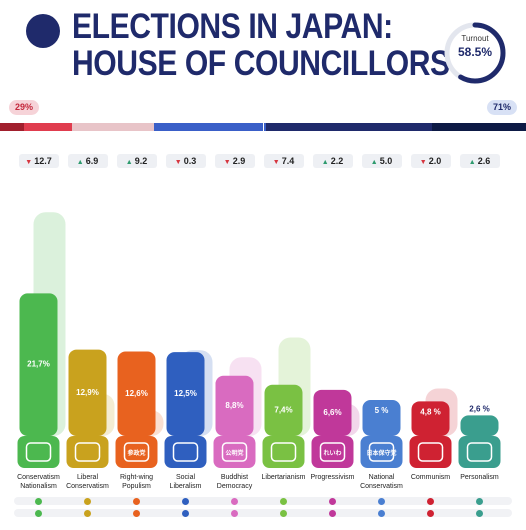  What do you see at coordinates (232, 26) in the screenshot?
I see `title-line-1: ELECTIONS IN JAPAN:` at bounding box center [232, 26].